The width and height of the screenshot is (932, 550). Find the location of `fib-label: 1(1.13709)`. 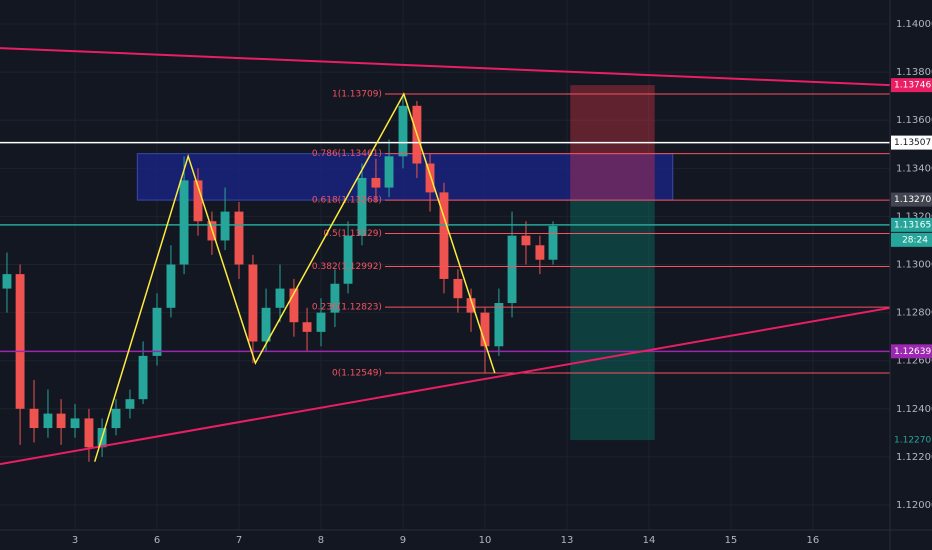

fib-label: 1(1.13709) is located at coordinates (357, 95).